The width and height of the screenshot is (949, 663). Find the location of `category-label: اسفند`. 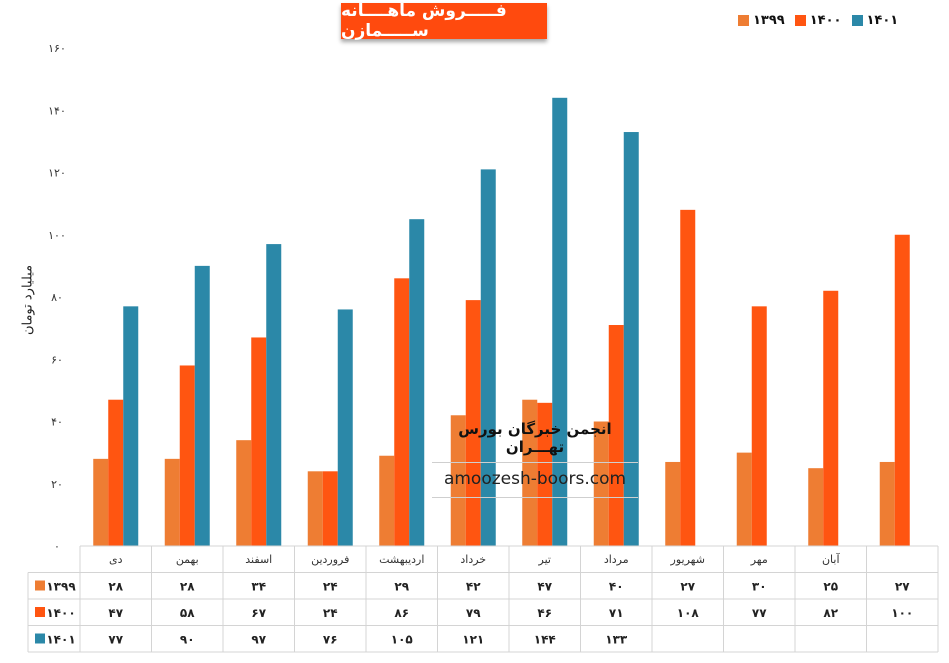

category-label: اسفند is located at coordinates (258, 559).